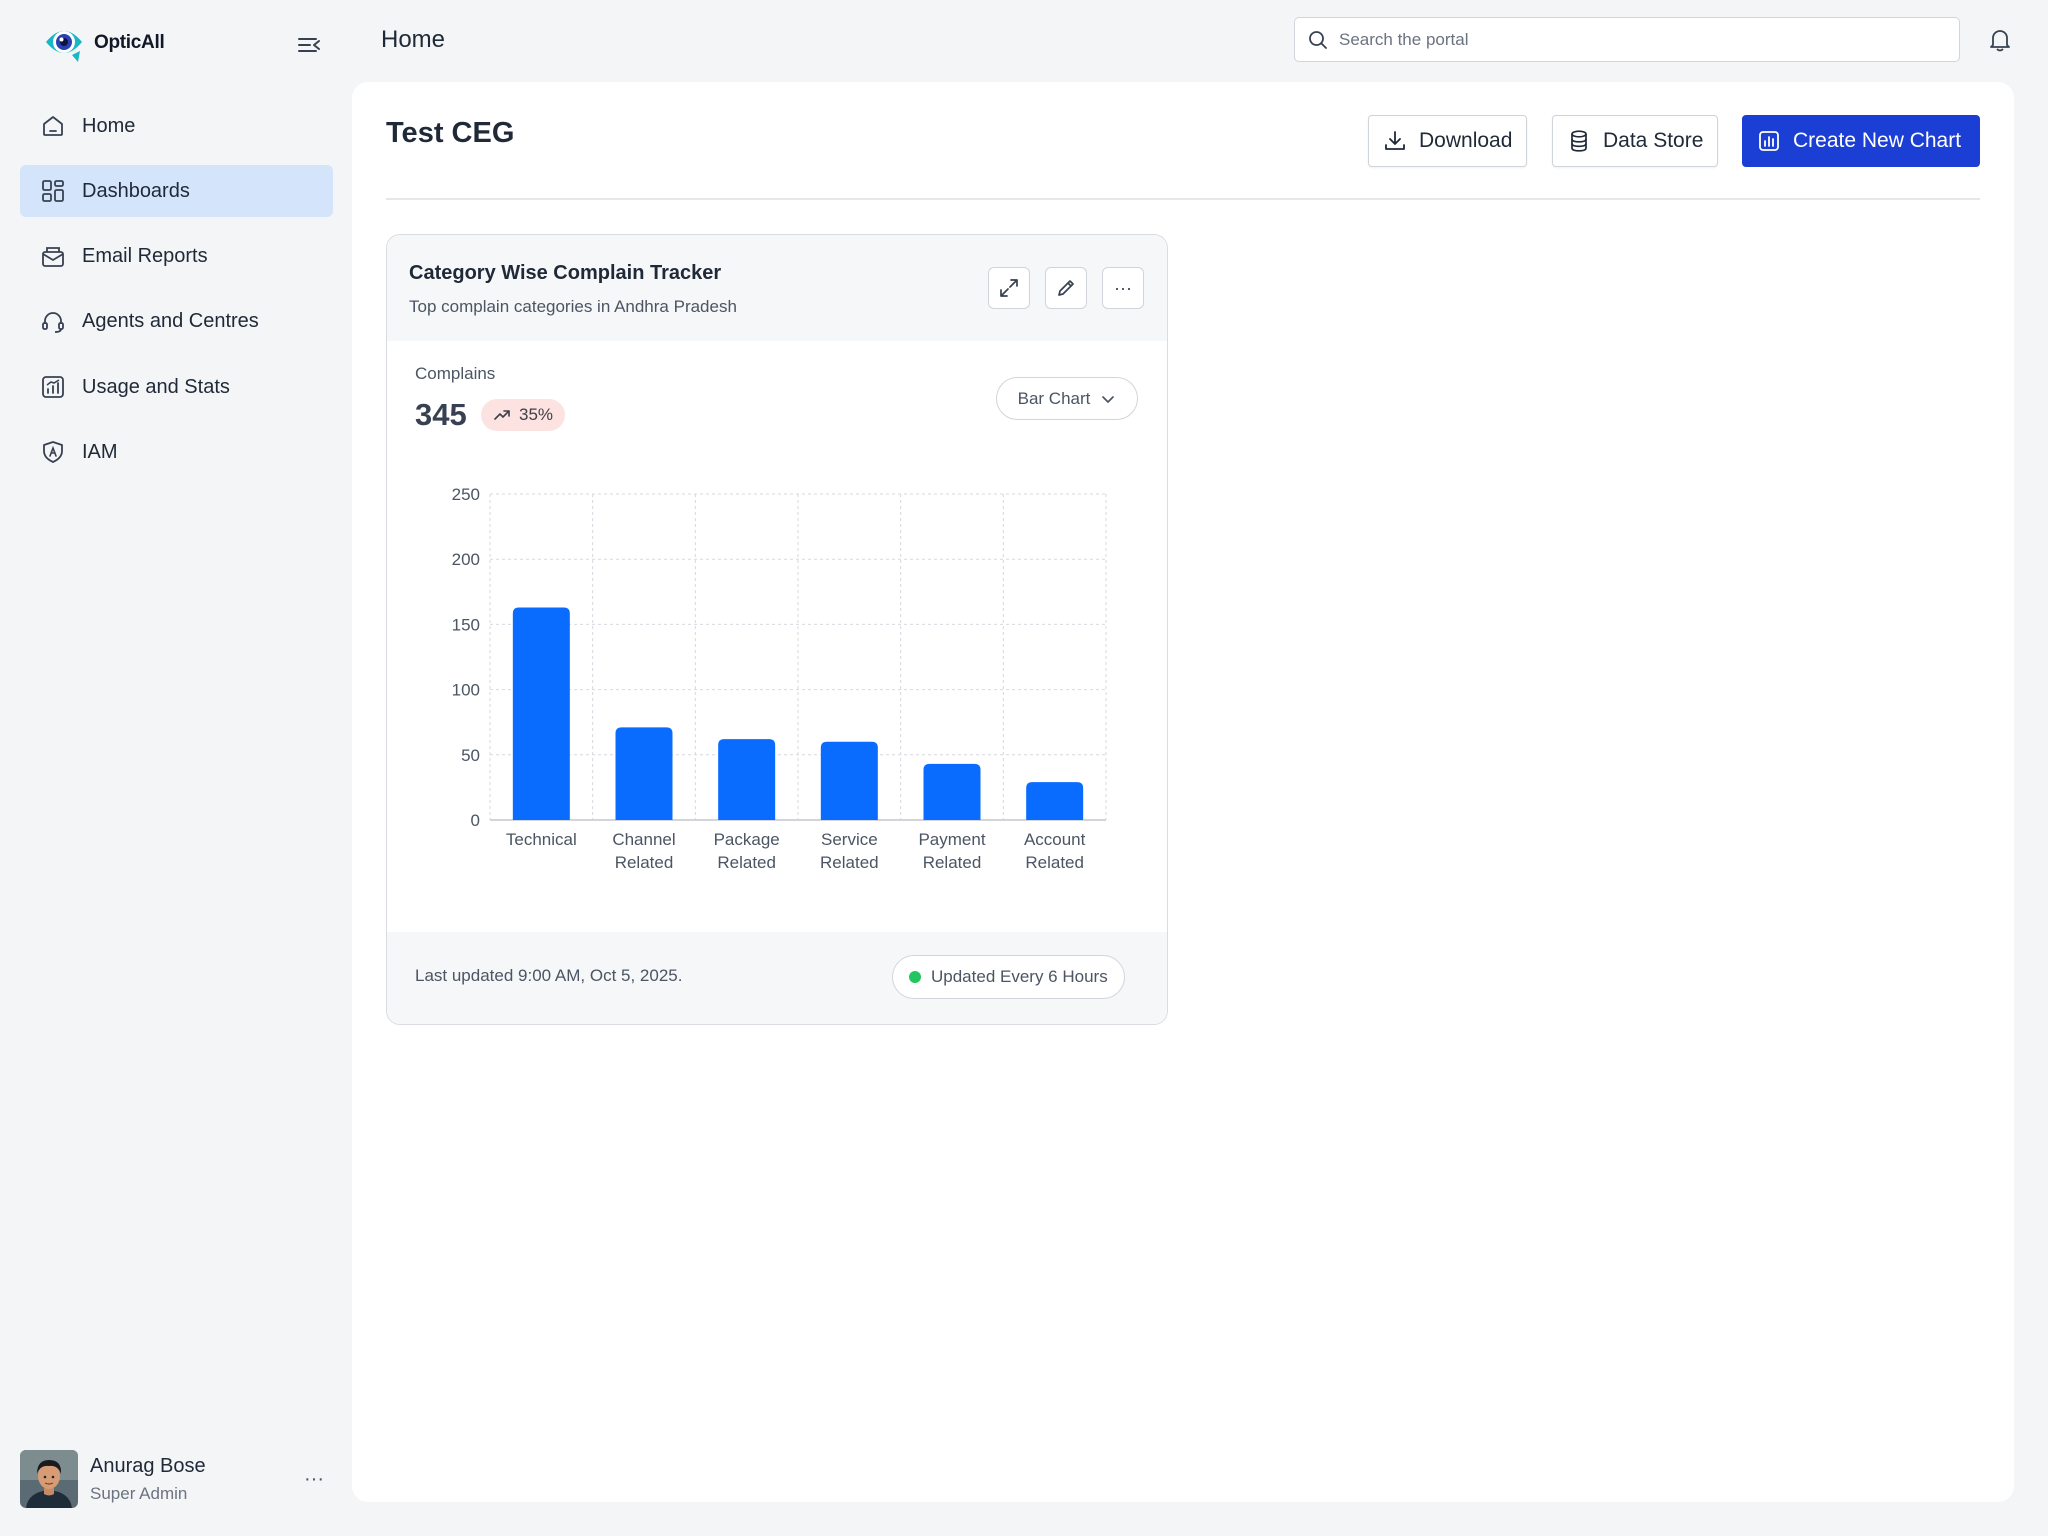 Image resolution: width=2048 pixels, height=1536 pixels. I want to click on x-tick-label: Technical, so click(541, 839).